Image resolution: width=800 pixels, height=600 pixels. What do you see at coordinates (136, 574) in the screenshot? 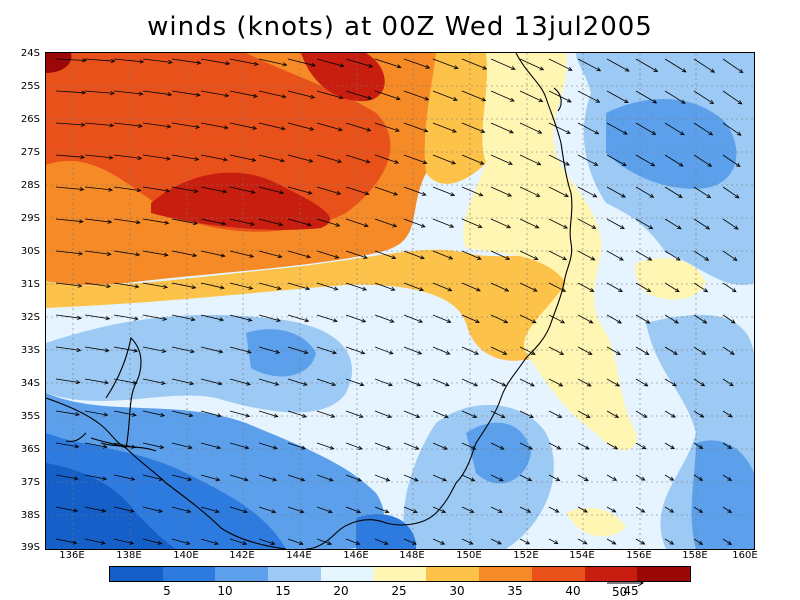
I see `legend-swatch` at bounding box center [136, 574].